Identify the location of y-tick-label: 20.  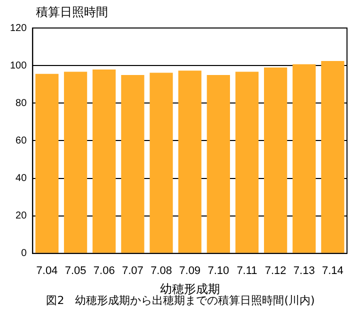
(22, 216).